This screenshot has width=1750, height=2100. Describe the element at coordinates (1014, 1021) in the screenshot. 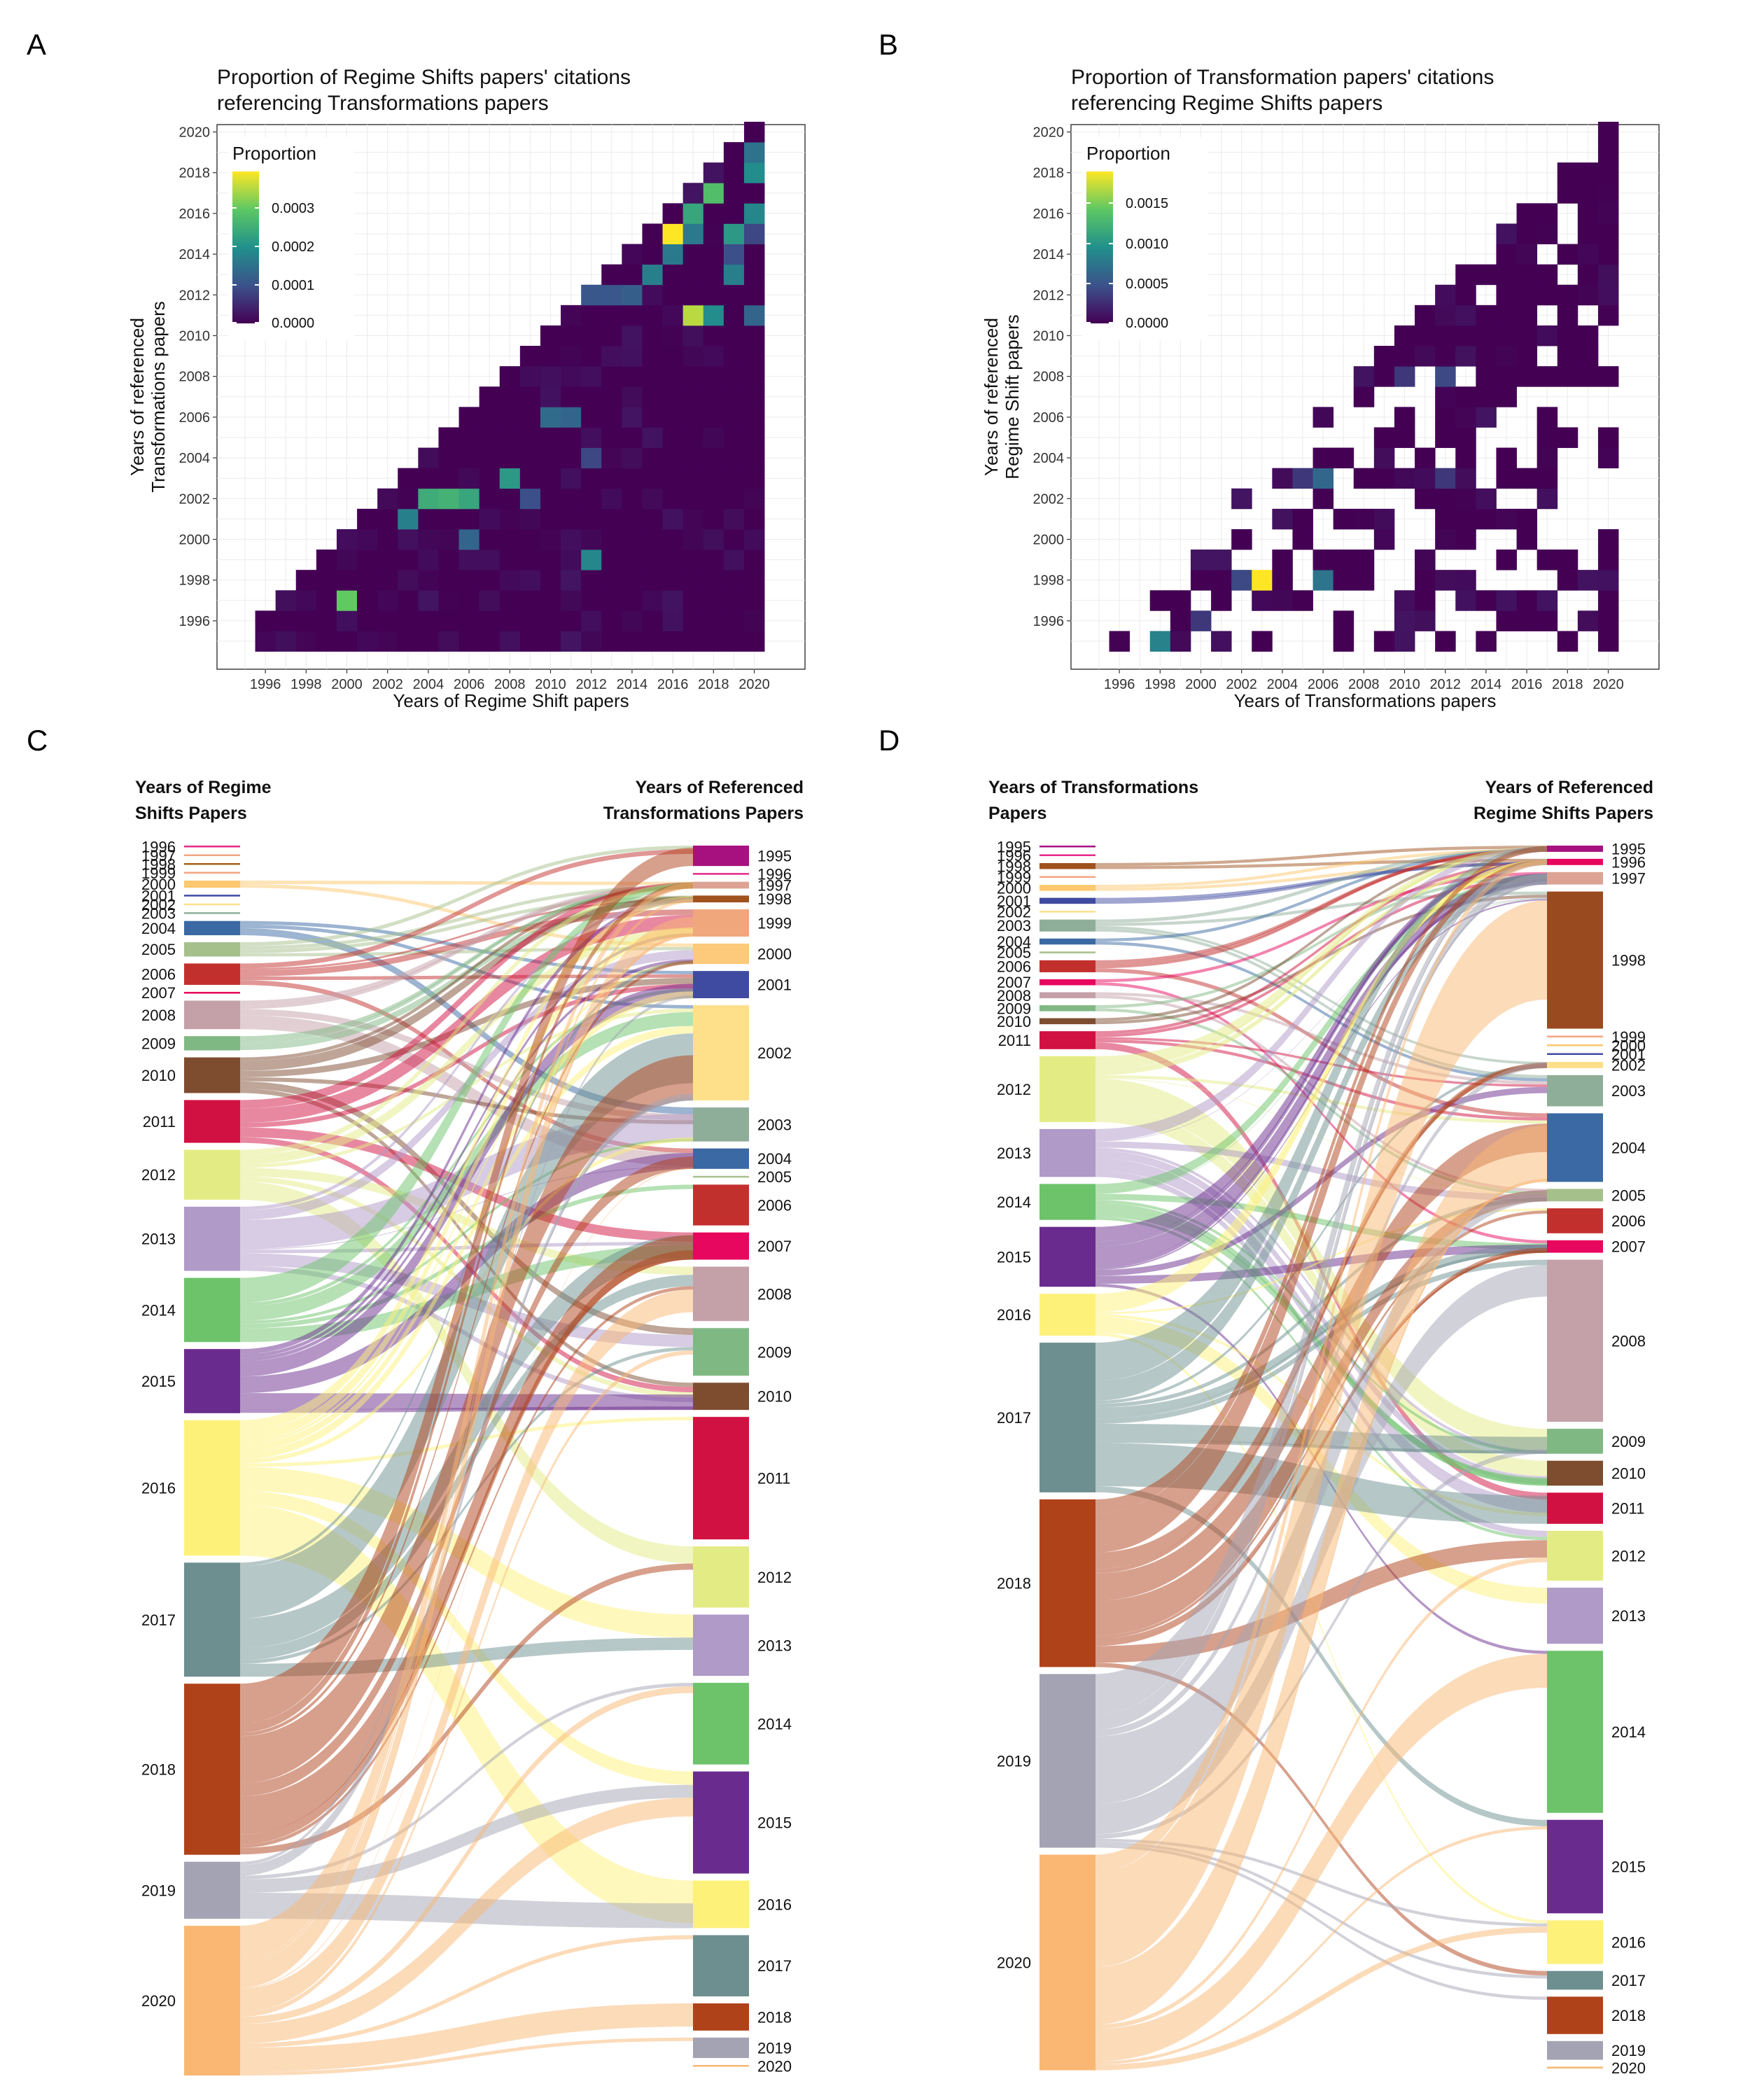

I see `sankey-left-node-label: 2010` at that location.